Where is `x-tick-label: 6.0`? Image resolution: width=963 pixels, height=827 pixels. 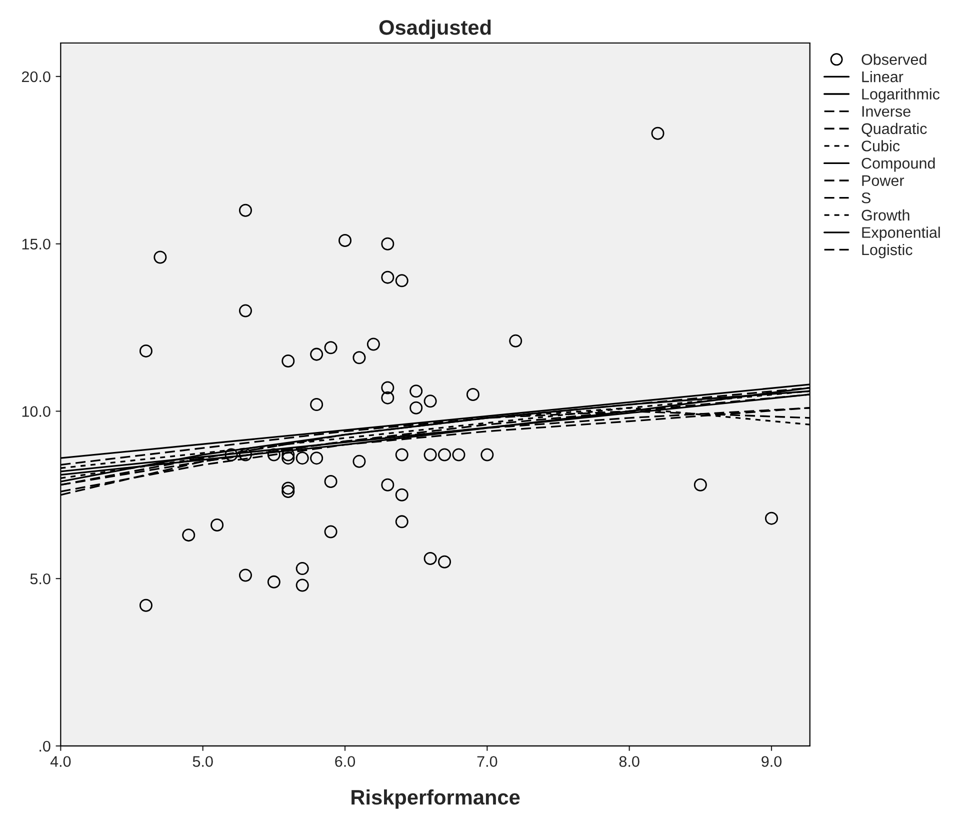 x-tick-label: 6.0 is located at coordinates (345, 761).